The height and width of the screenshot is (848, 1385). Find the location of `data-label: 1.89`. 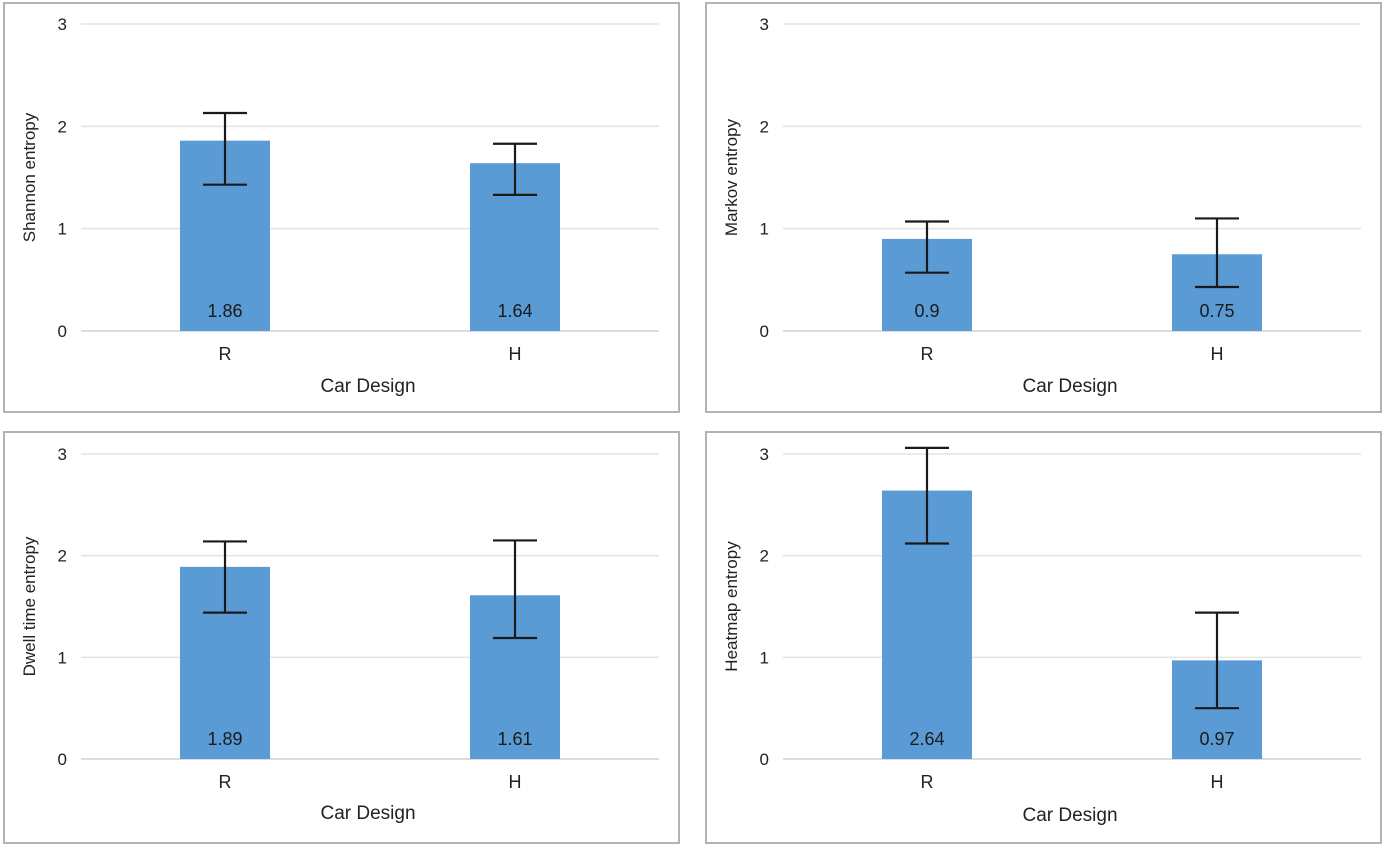

data-label: 1.89 is located at coordinates (224, 739).